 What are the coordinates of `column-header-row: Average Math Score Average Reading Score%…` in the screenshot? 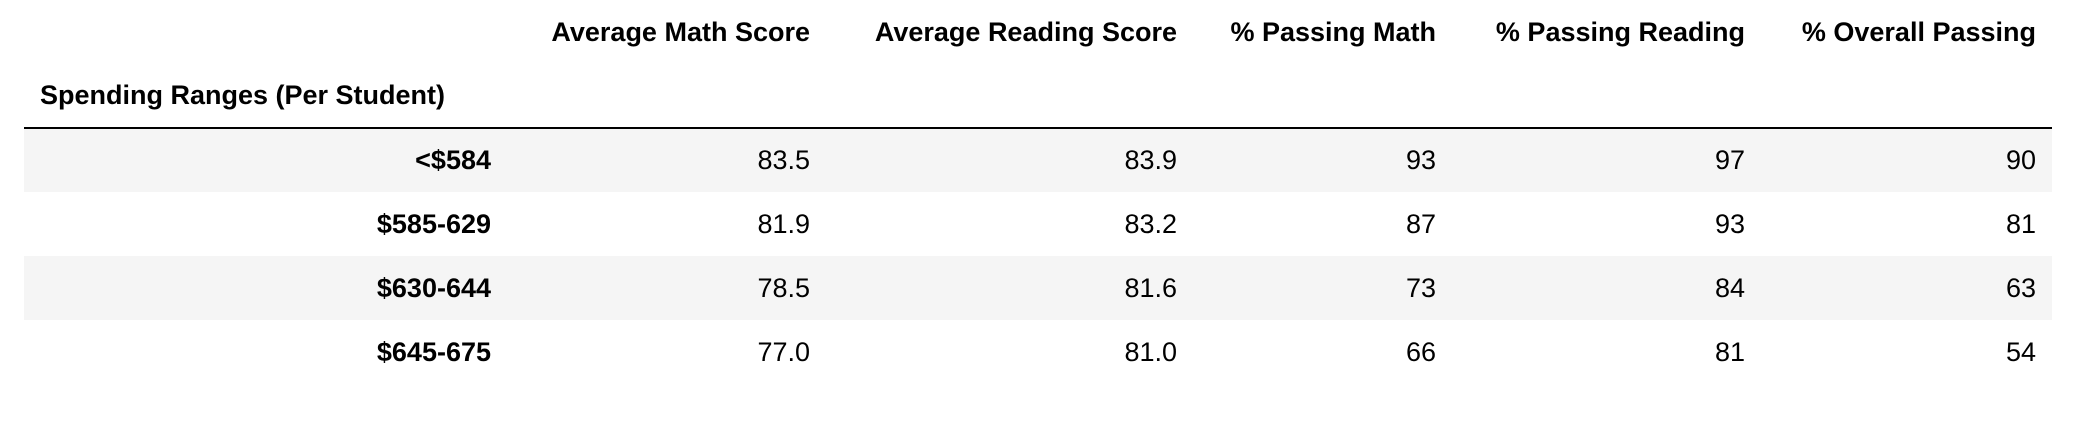 It's located at (1038, 32).